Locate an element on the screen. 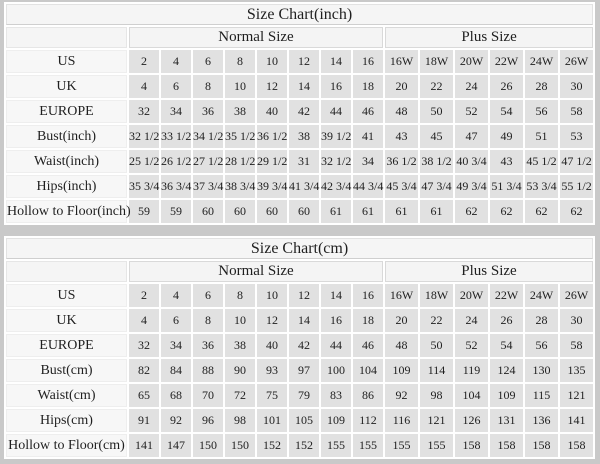 The height and width of the screenshot is (464, 600). size-cell: 114 is located at coordinates (436, 370).